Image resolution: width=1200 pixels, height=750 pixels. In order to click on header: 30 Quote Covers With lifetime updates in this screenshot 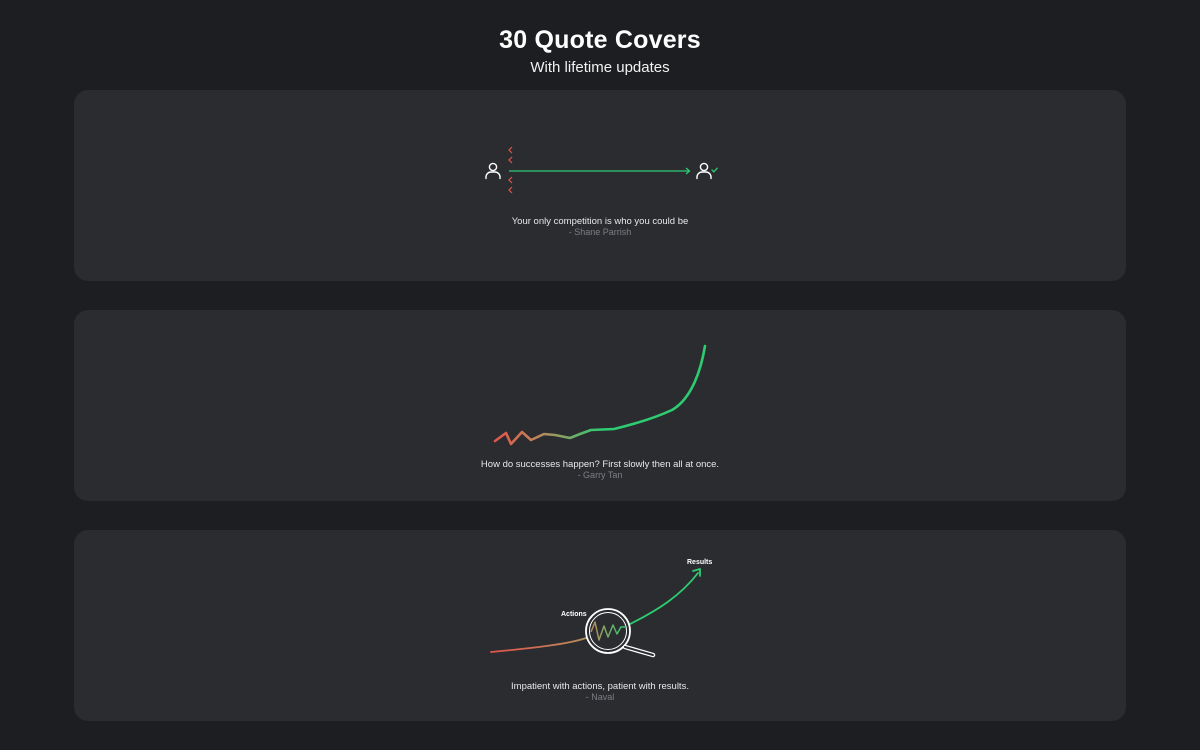, I will do `click(600, 51)`.